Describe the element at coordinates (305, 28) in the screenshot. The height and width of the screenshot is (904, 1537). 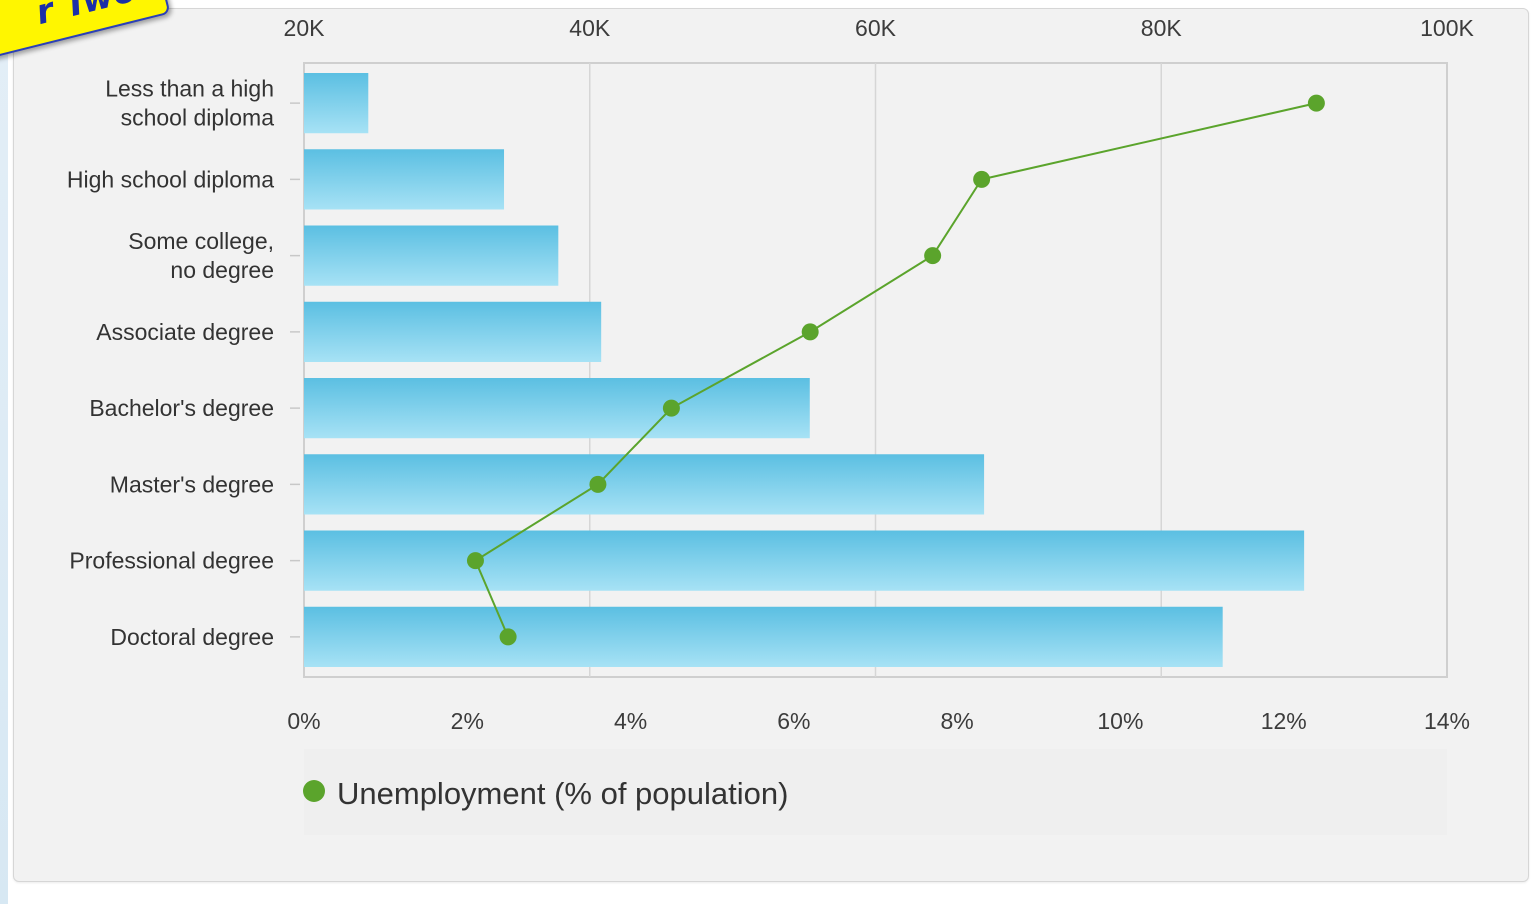
I see `top-tick-label: 20K` at that location.